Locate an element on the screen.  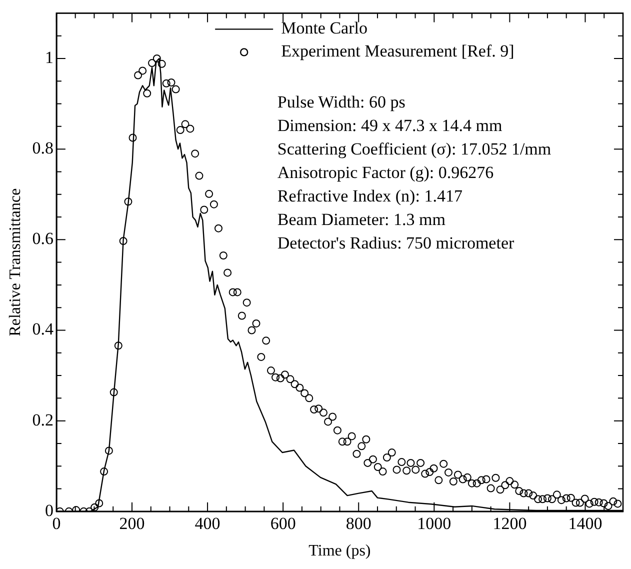
annotation: Anisotropic Factor (g): 0.96276 is located at coordinates (385, 172).